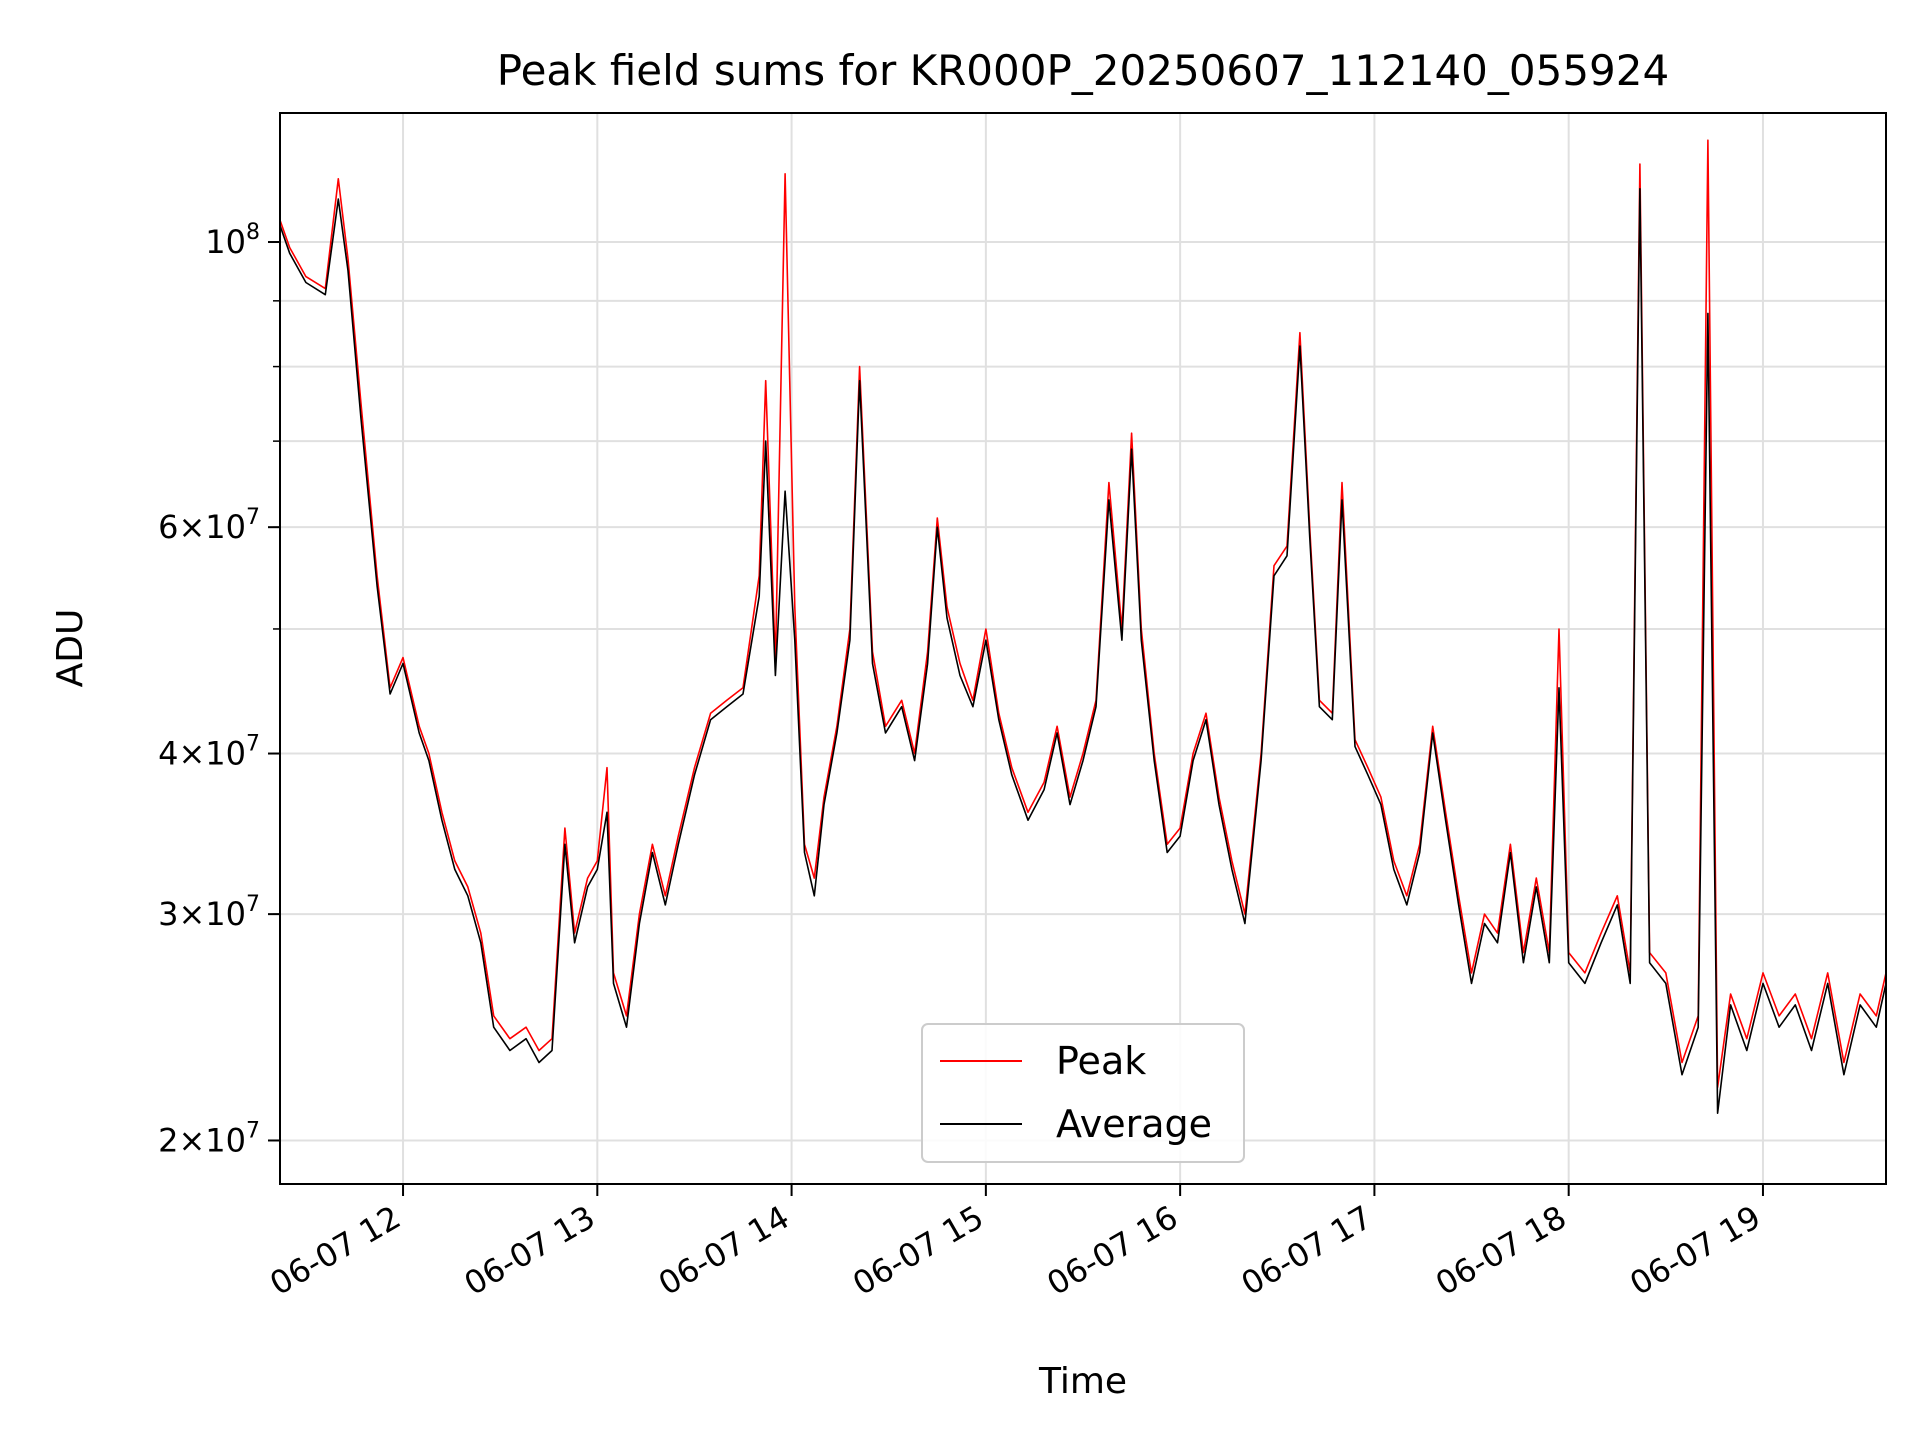  Describe the element at coordinates (1695, 1250) in the screenshot. I see `x-tick-label: 06-07 19` at that location.